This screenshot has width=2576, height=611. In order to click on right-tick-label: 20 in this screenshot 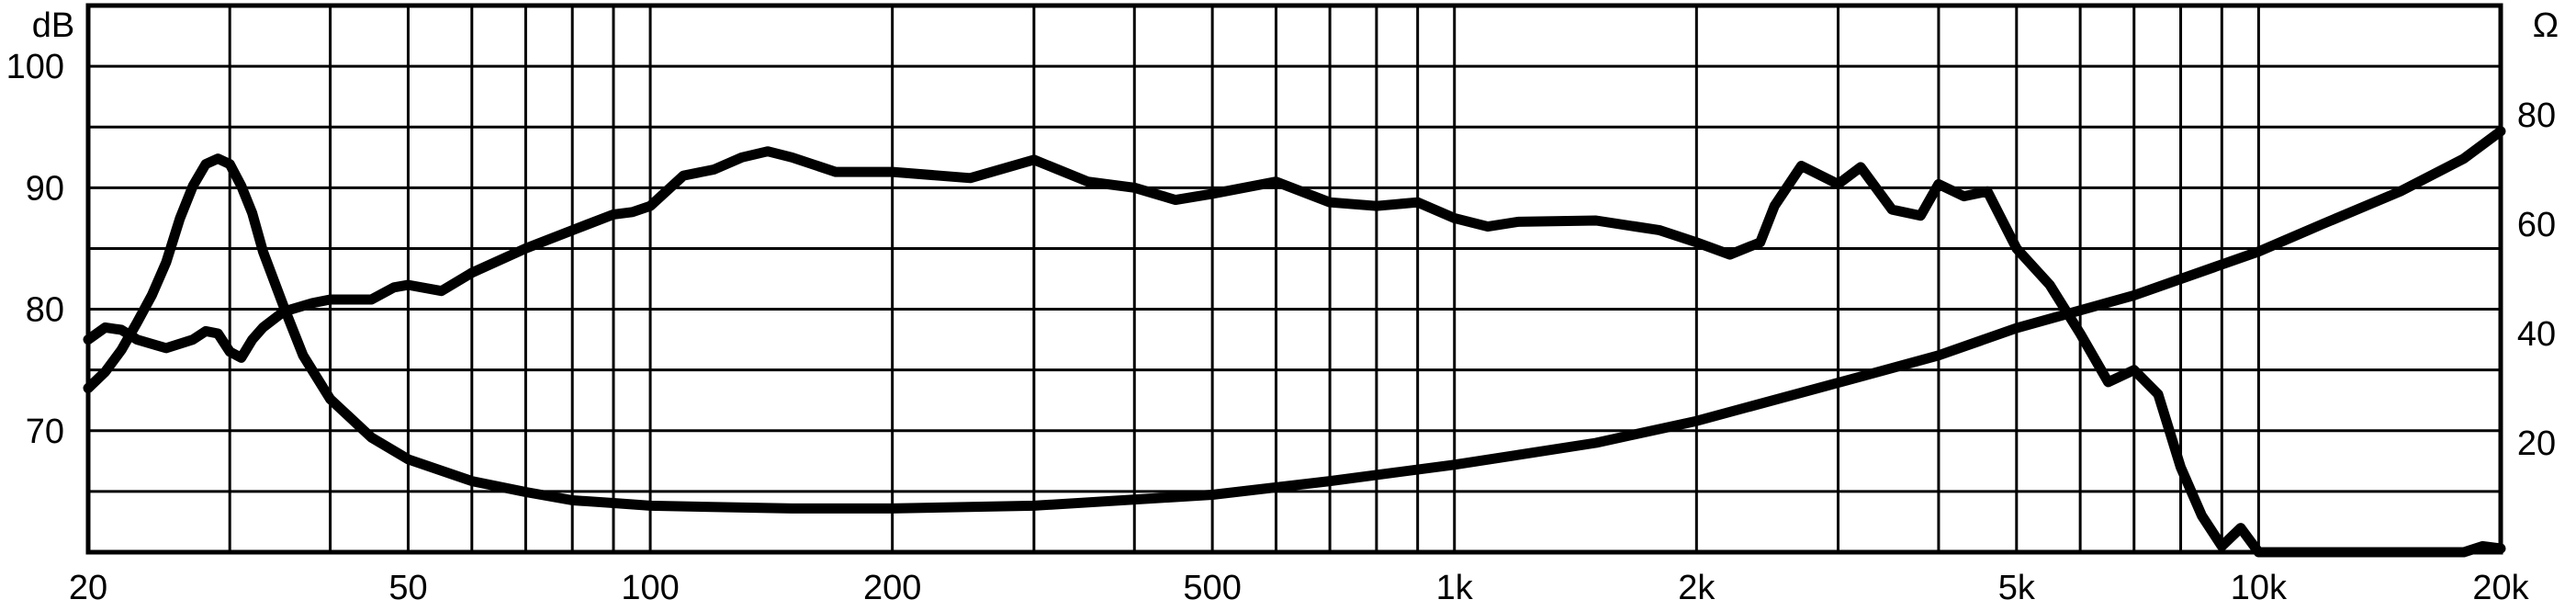, I will do `click(2536, 444)`.